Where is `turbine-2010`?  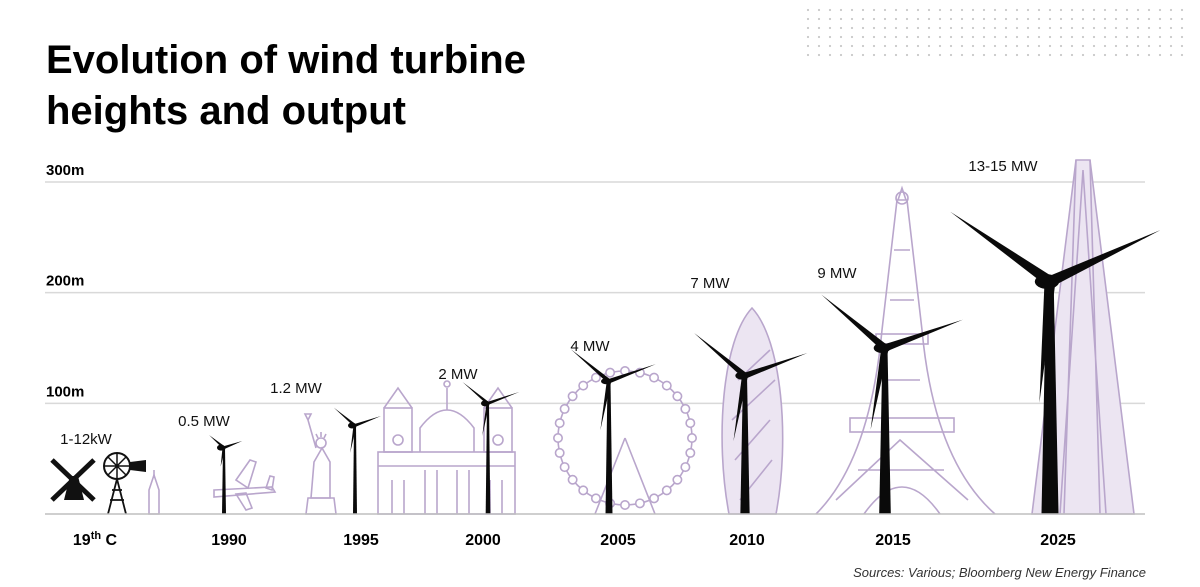
turbine-2010 is located at coordinates (751, 423).